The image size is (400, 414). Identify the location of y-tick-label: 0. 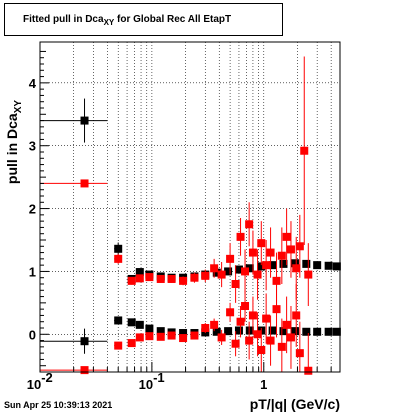
(32, 334).